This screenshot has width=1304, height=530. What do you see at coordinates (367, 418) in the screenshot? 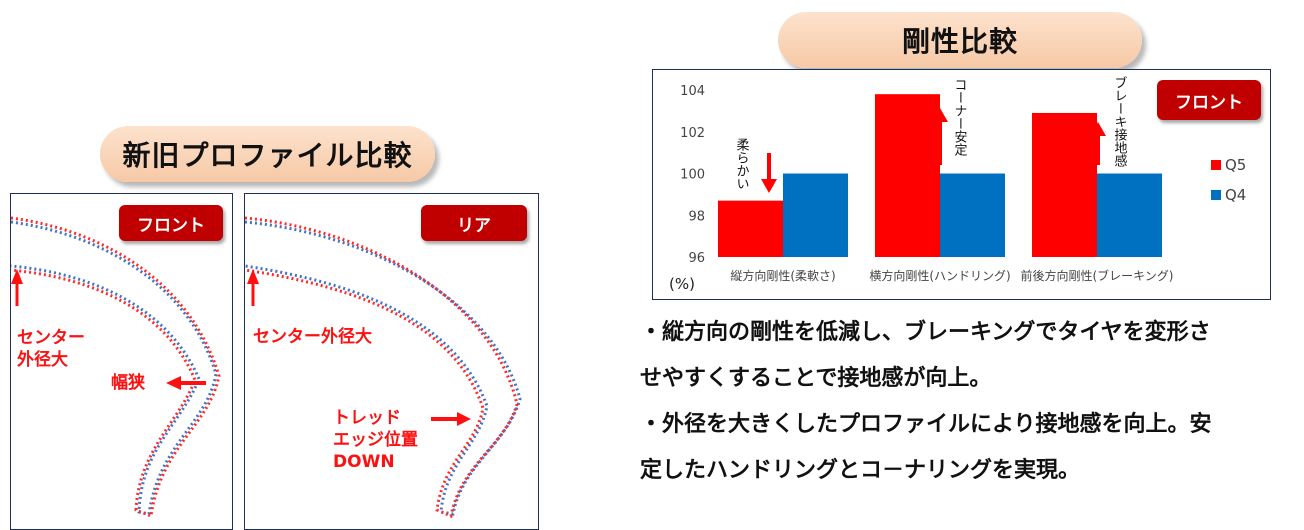
I see `tread-label-line1: トレッド` at bounding box center [367, 418].